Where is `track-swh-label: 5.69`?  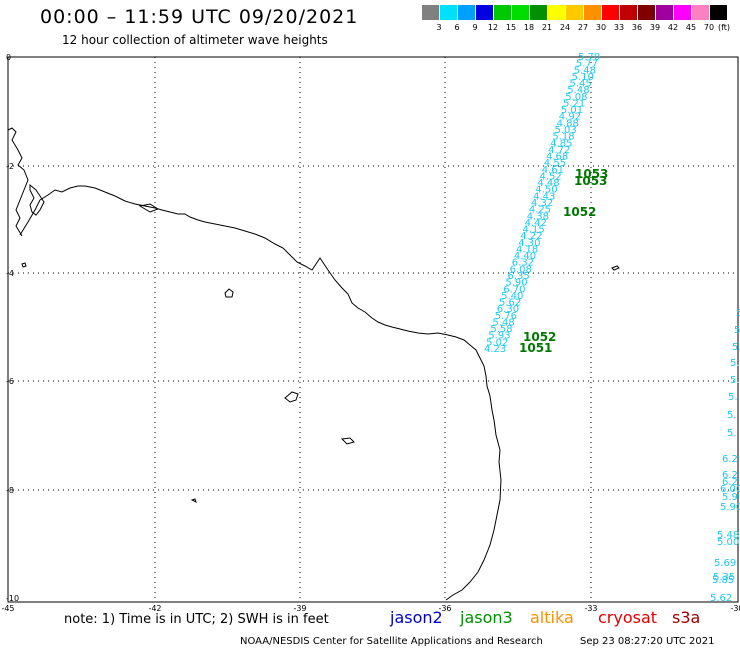 track-swh-label: 5.69 is located at coordinates (725, 563).